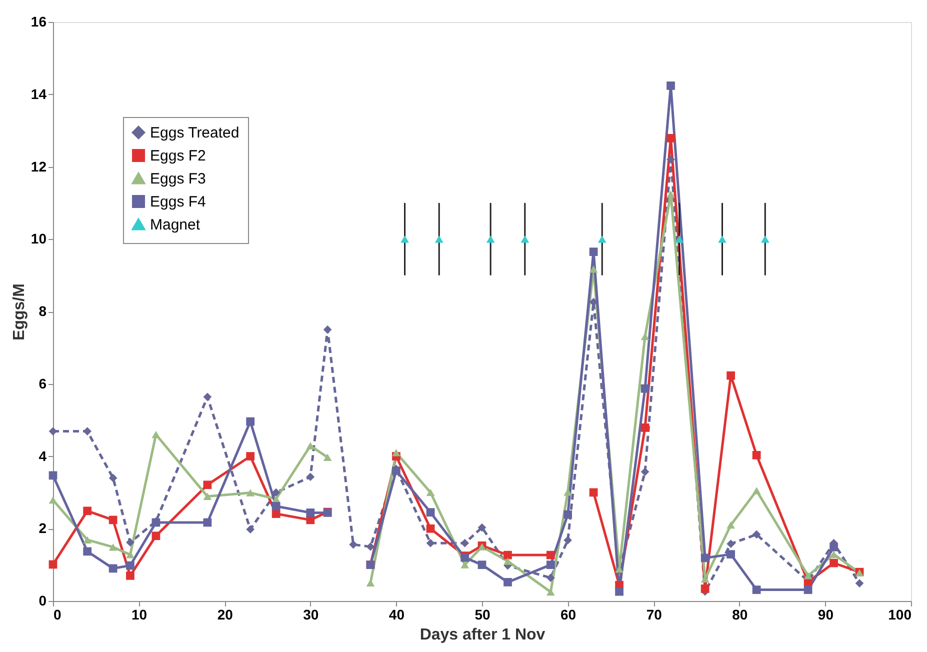  What do you see at coordinates (38, 166) in the screenshot?
I see `y-tick-label: 12` at bounding box center [38, 166].